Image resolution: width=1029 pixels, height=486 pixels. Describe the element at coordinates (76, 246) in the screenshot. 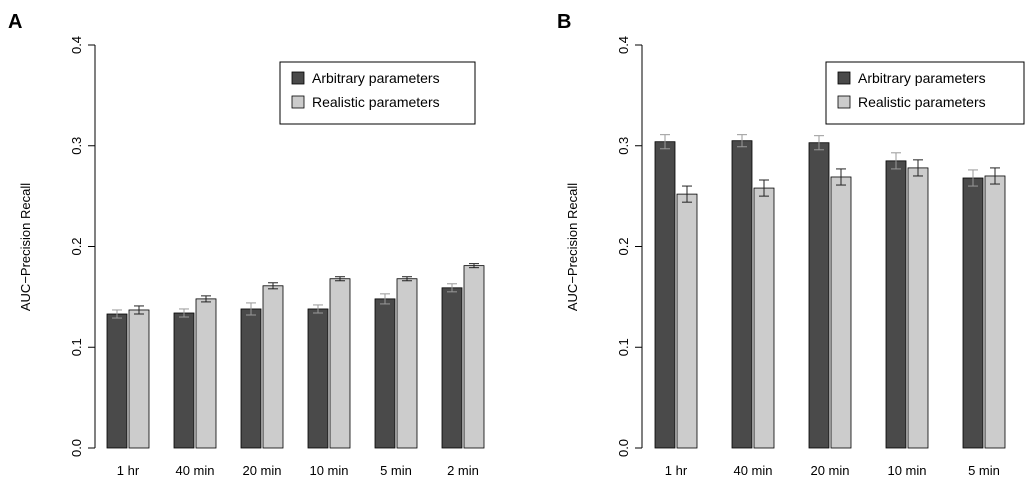

I see `y-tick-label-a-2: 0.2` at that location.